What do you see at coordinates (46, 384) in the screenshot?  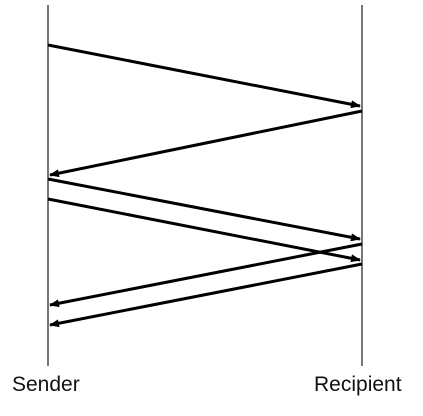 I see `sender-label: Sender` at bounding box center [46, 384].